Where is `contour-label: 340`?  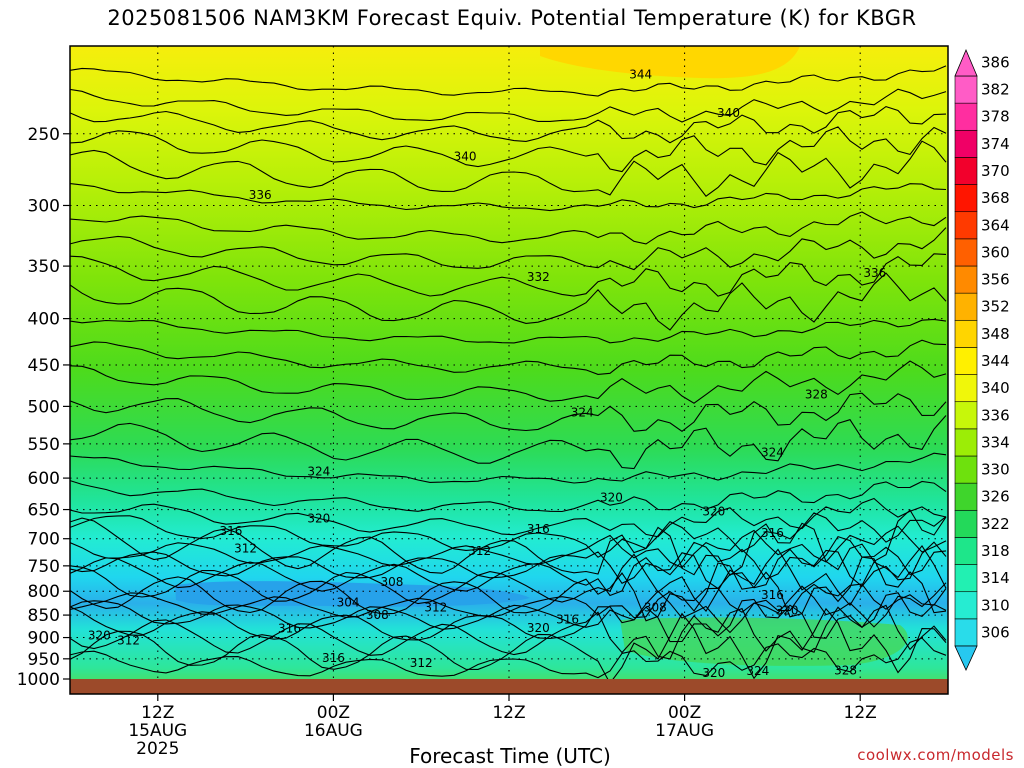
contour-label: 340 is located at coordinates (728, 113).